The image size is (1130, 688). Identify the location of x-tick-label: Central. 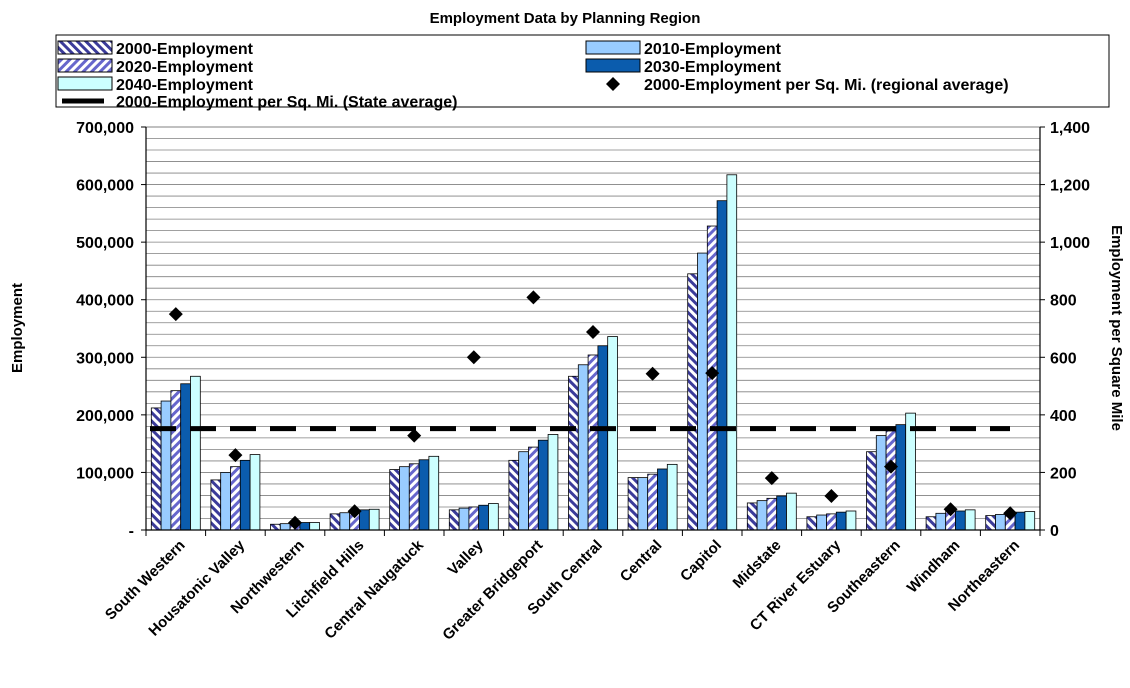
(641, 561).